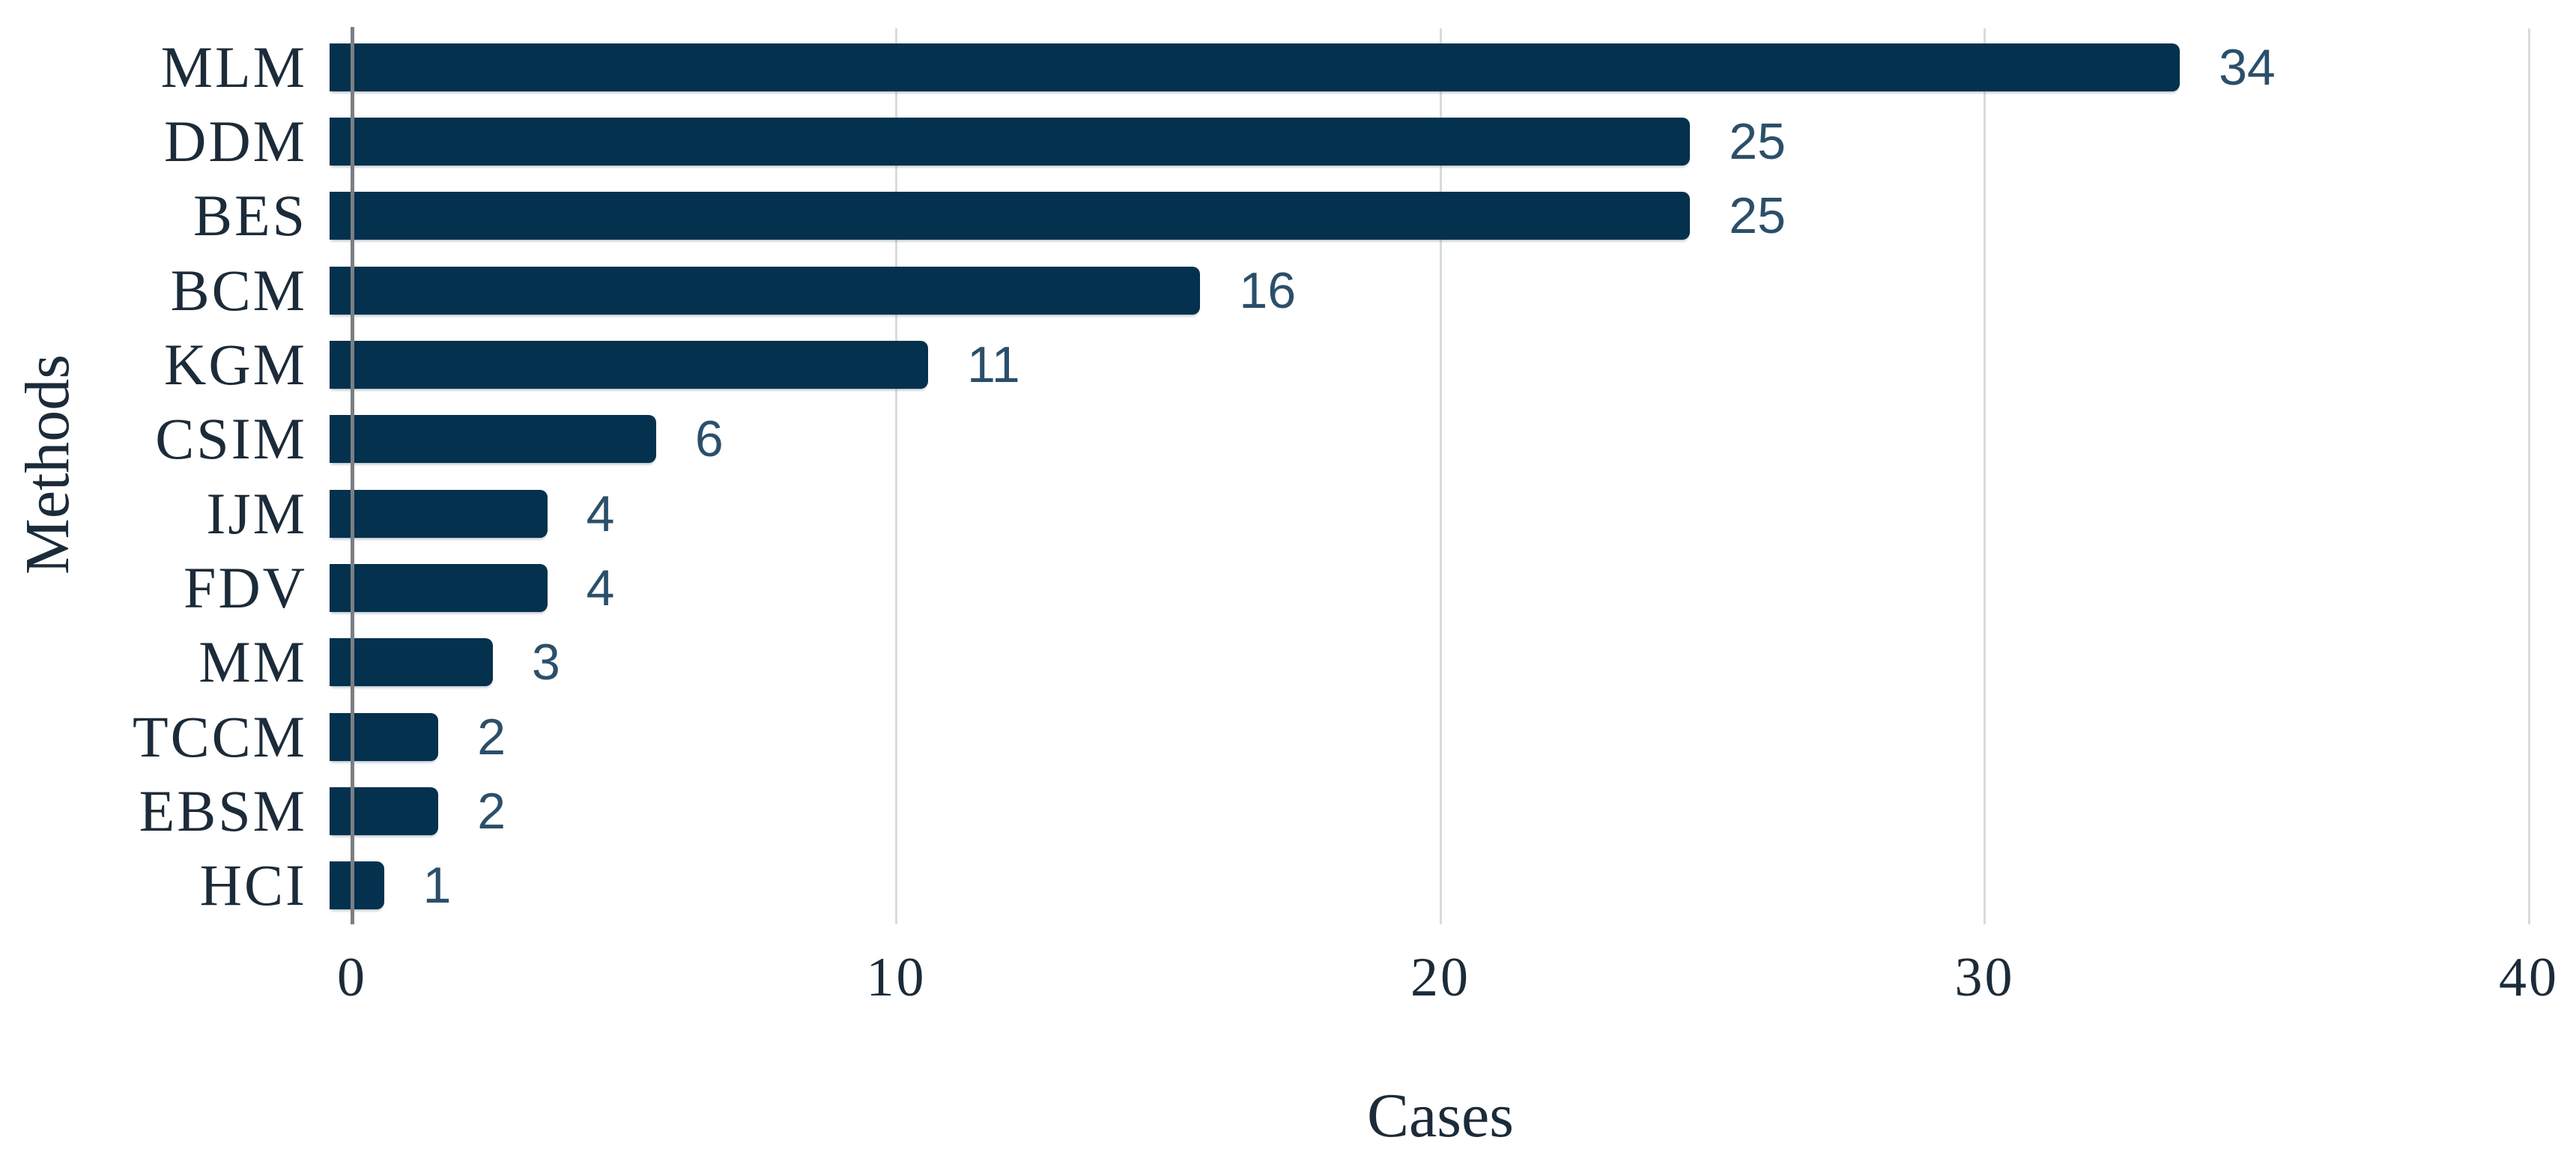  I want to click on bar-row: BCM 16, so click(1288, 290).